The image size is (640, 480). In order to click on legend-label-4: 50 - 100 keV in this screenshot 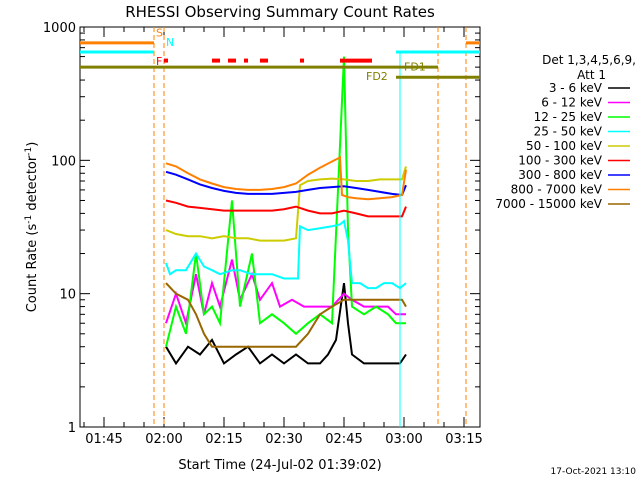, I will do `click(564, 146)`.